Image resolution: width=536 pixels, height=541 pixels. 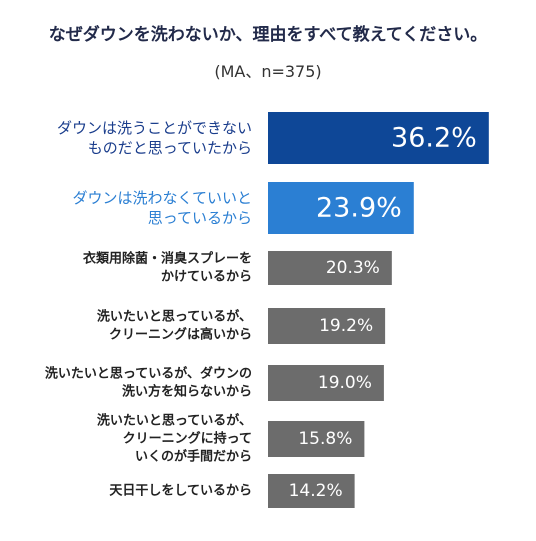 What do you see at coordinates (154, 138) in the screenshot?
I see `category-label-1: ダウンは洗うことができないものだと思っていたから` at bounding box center [154, 138].